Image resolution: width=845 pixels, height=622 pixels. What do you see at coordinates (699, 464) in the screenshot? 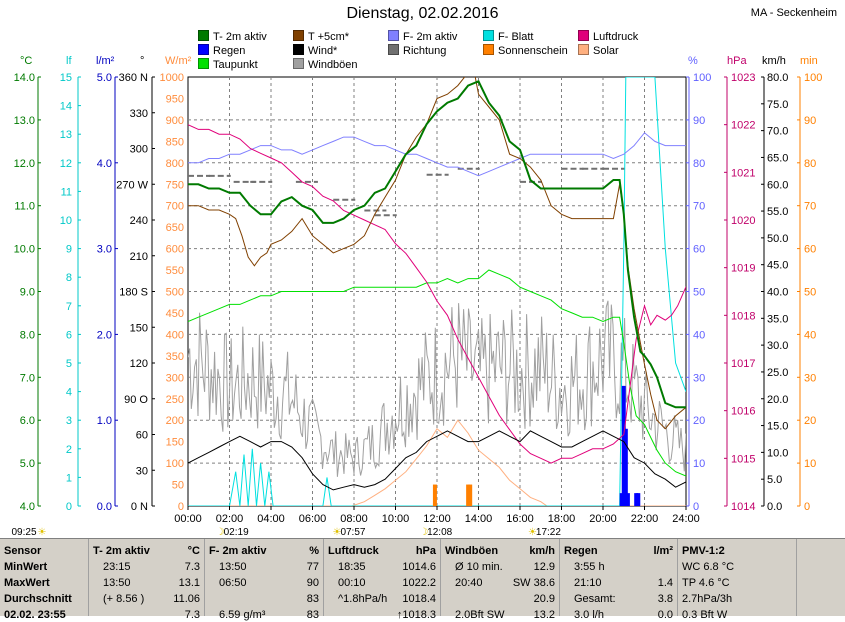
I see `hum-tick-label: 10` at bounding box center [699, 464].